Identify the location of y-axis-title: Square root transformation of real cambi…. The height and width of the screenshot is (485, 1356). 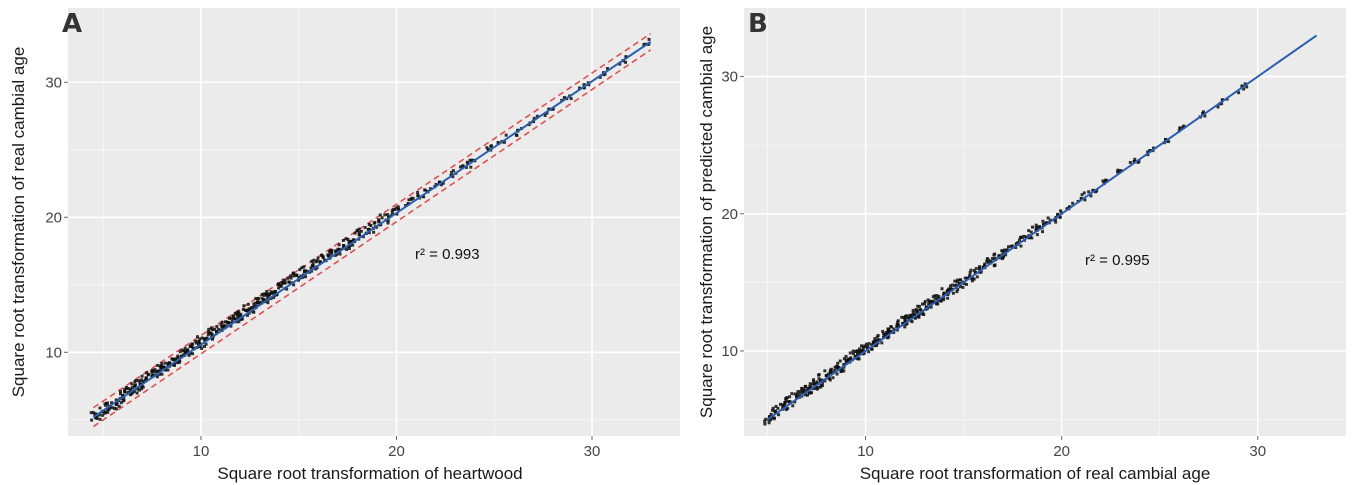
(18, 222).